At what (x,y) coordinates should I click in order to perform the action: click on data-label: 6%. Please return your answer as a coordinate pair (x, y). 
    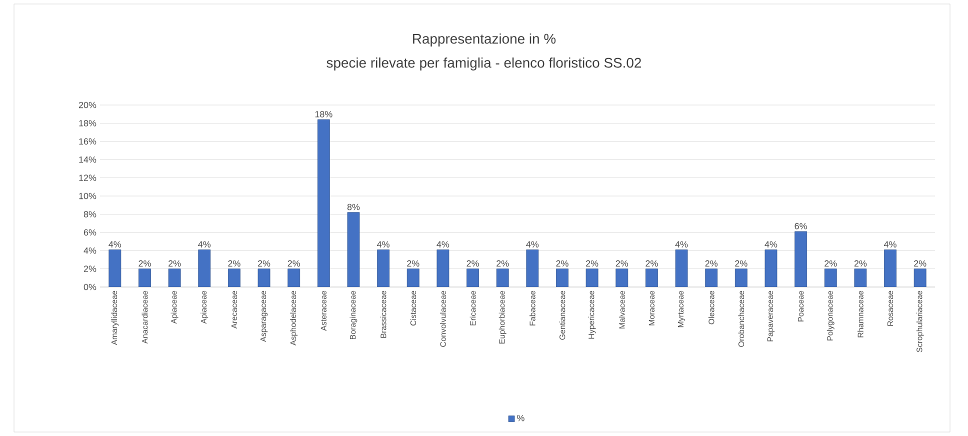
    Looking at the image, I should click on (800, 226).